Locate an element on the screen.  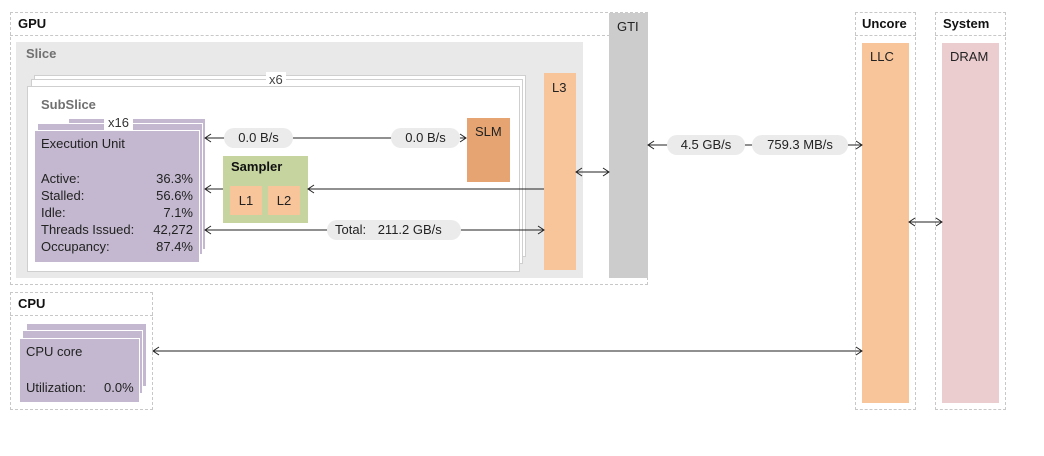
uncore-box is located at coordinates (885, 211).